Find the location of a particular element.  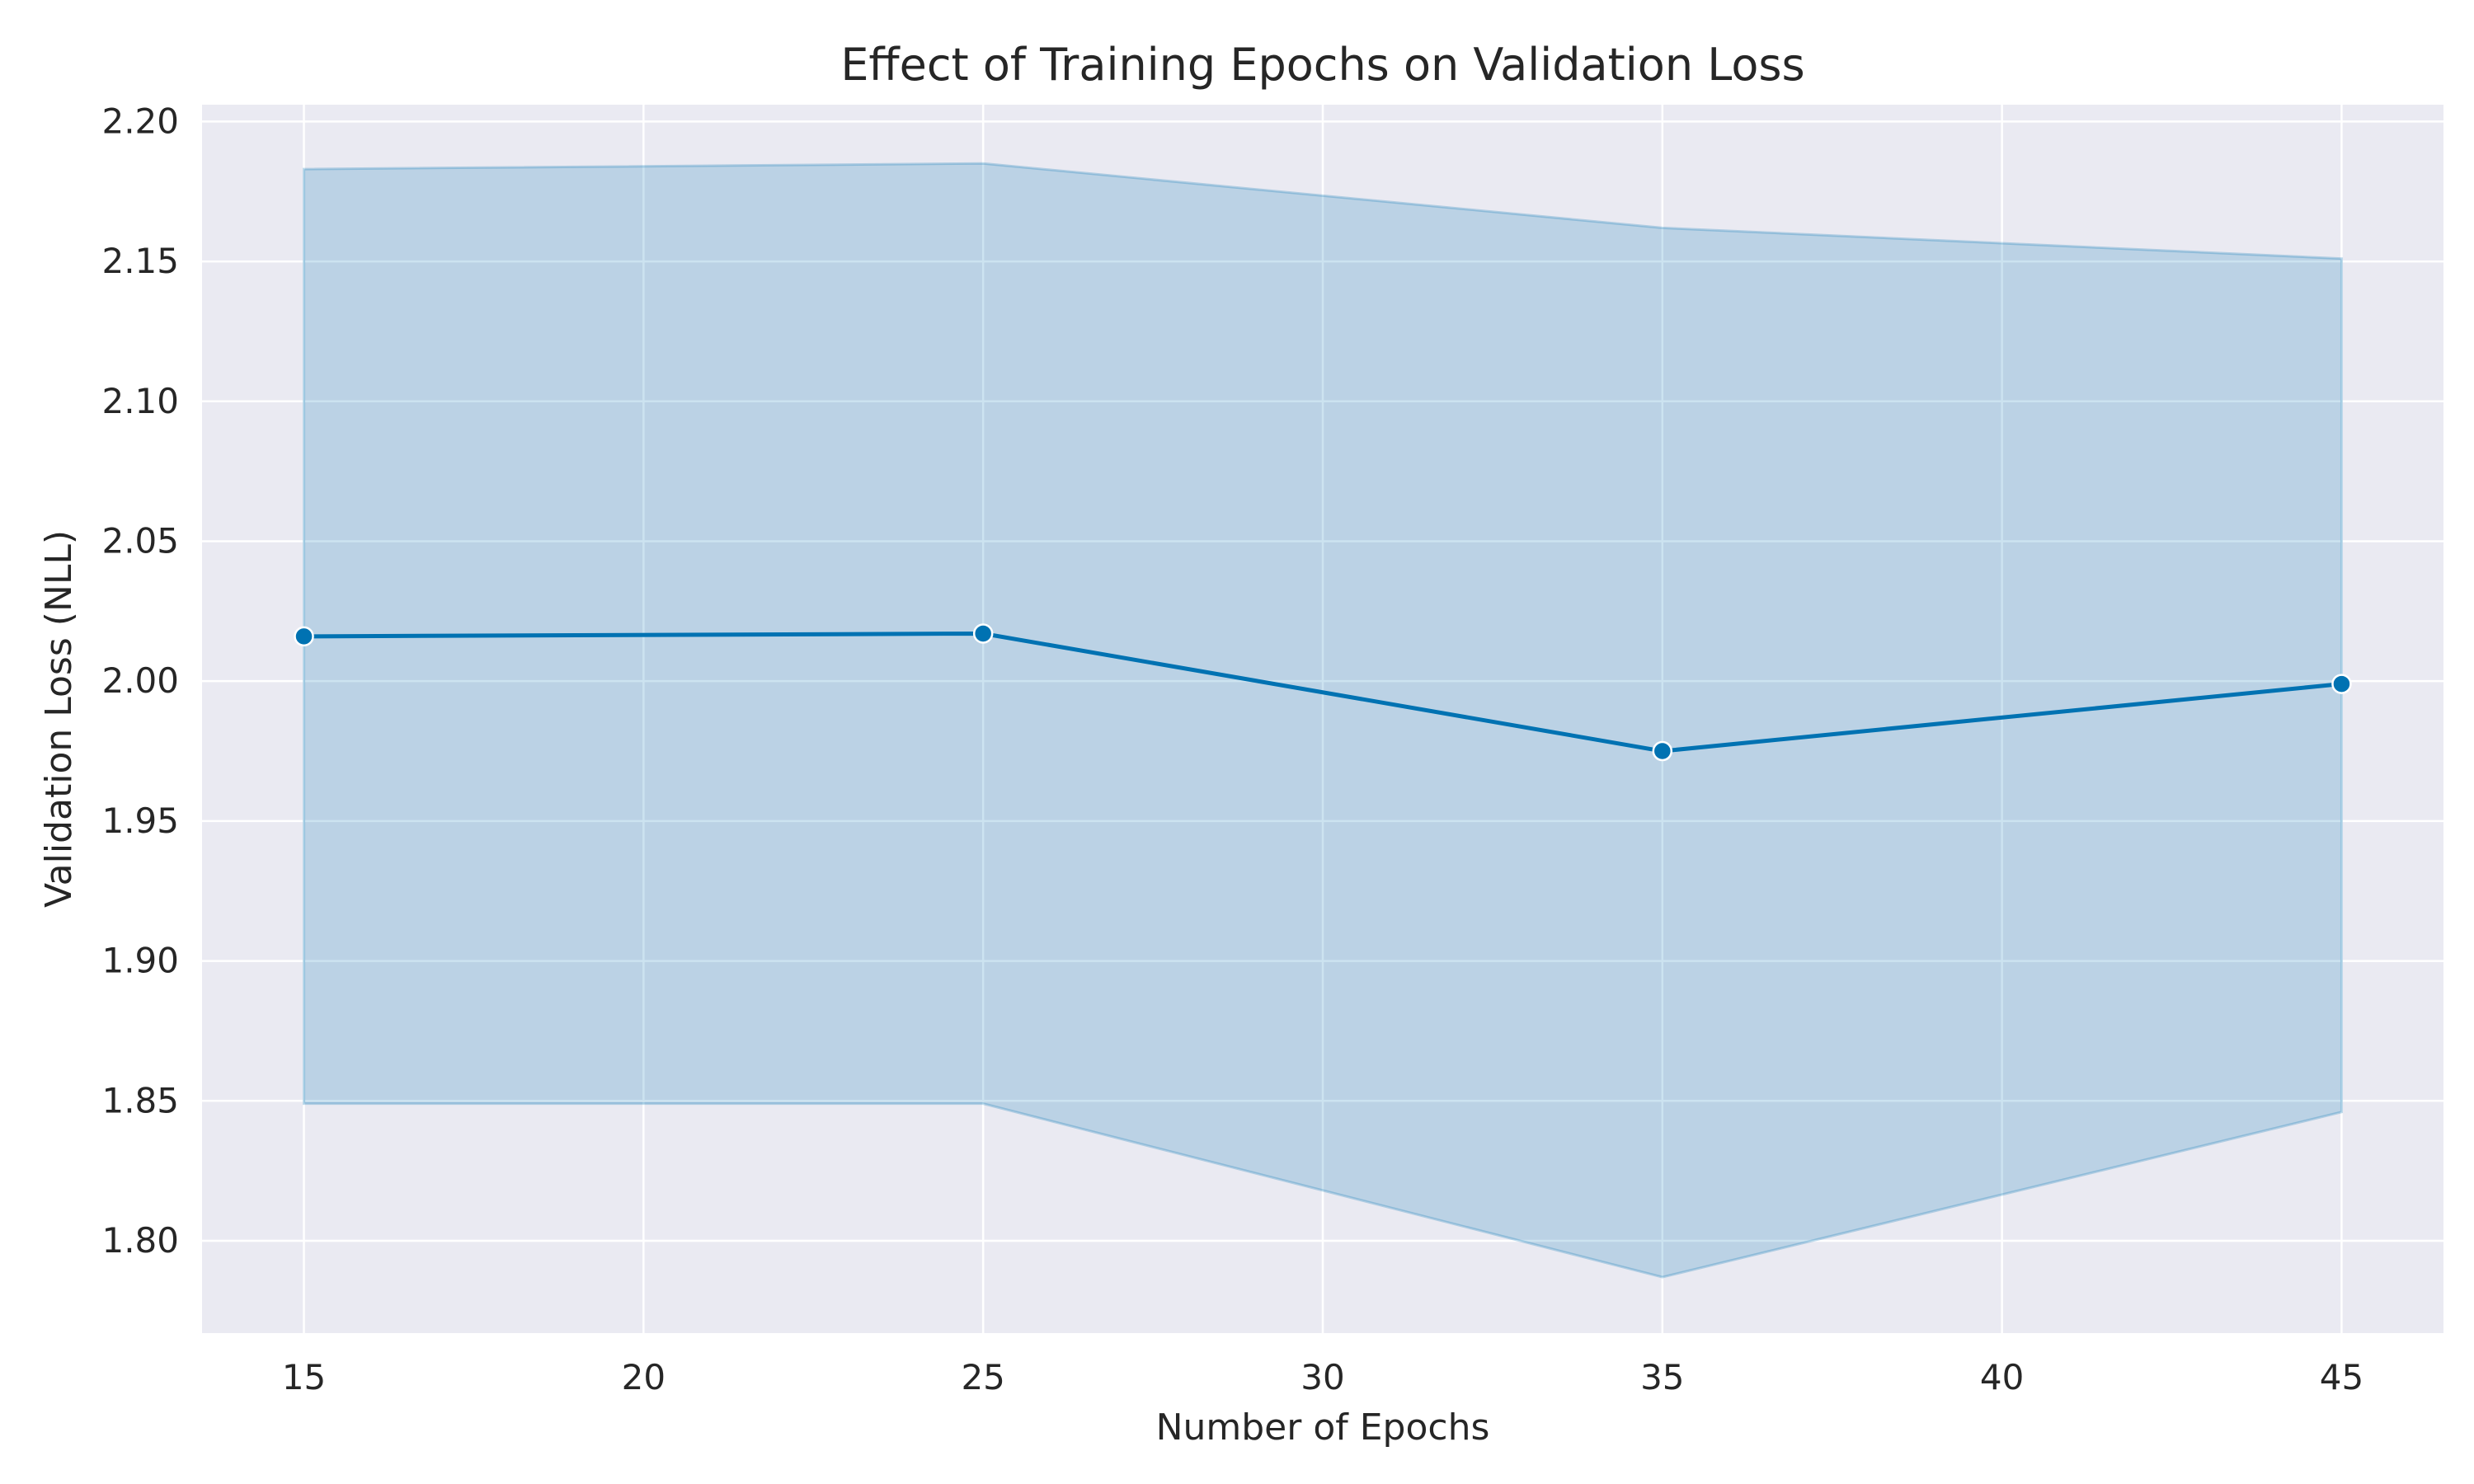

series-line is located at coordinates (1322, 692).